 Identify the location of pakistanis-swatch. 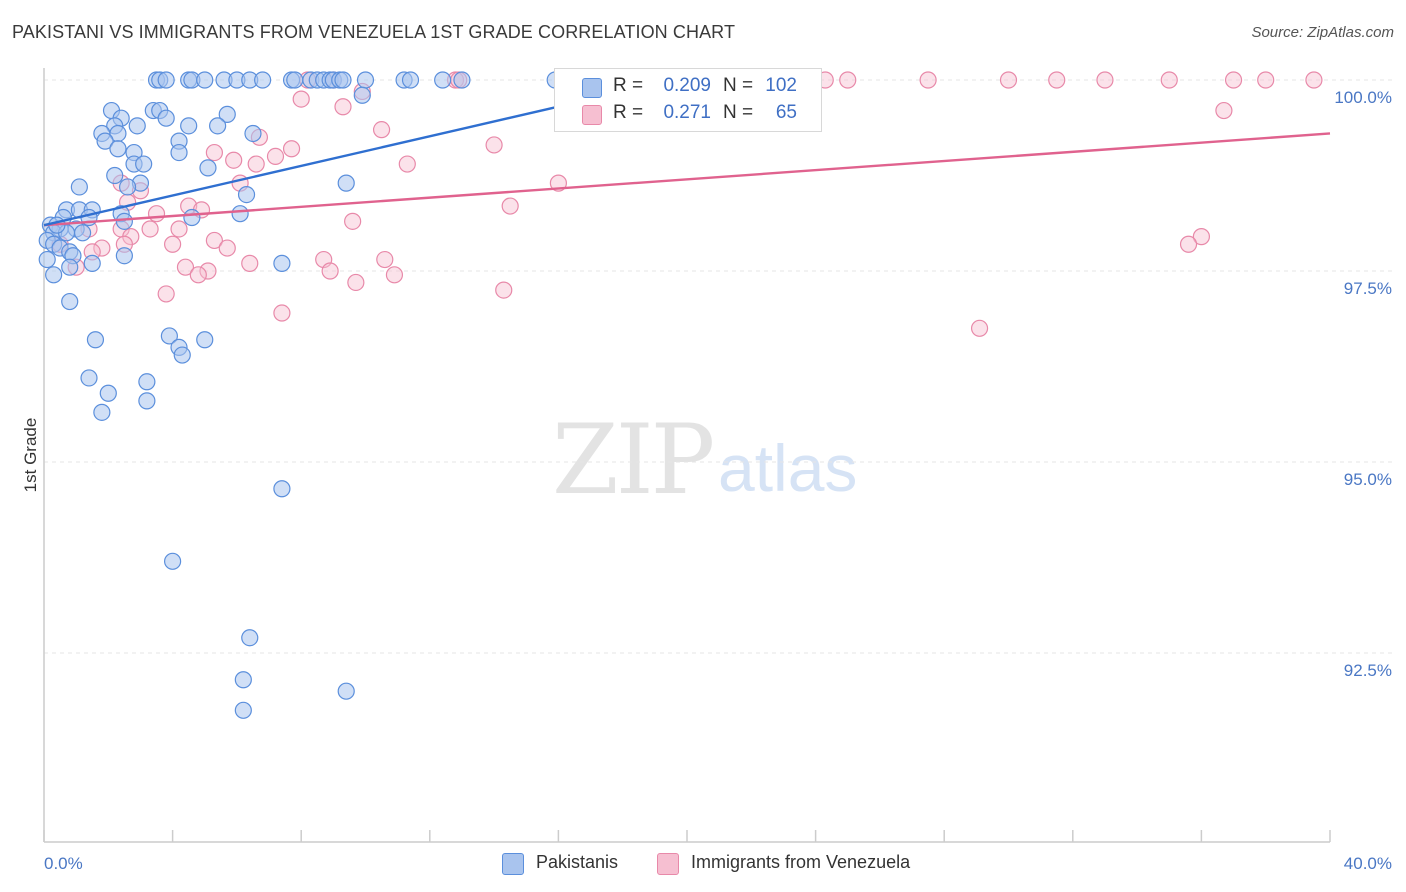
(513, 864).